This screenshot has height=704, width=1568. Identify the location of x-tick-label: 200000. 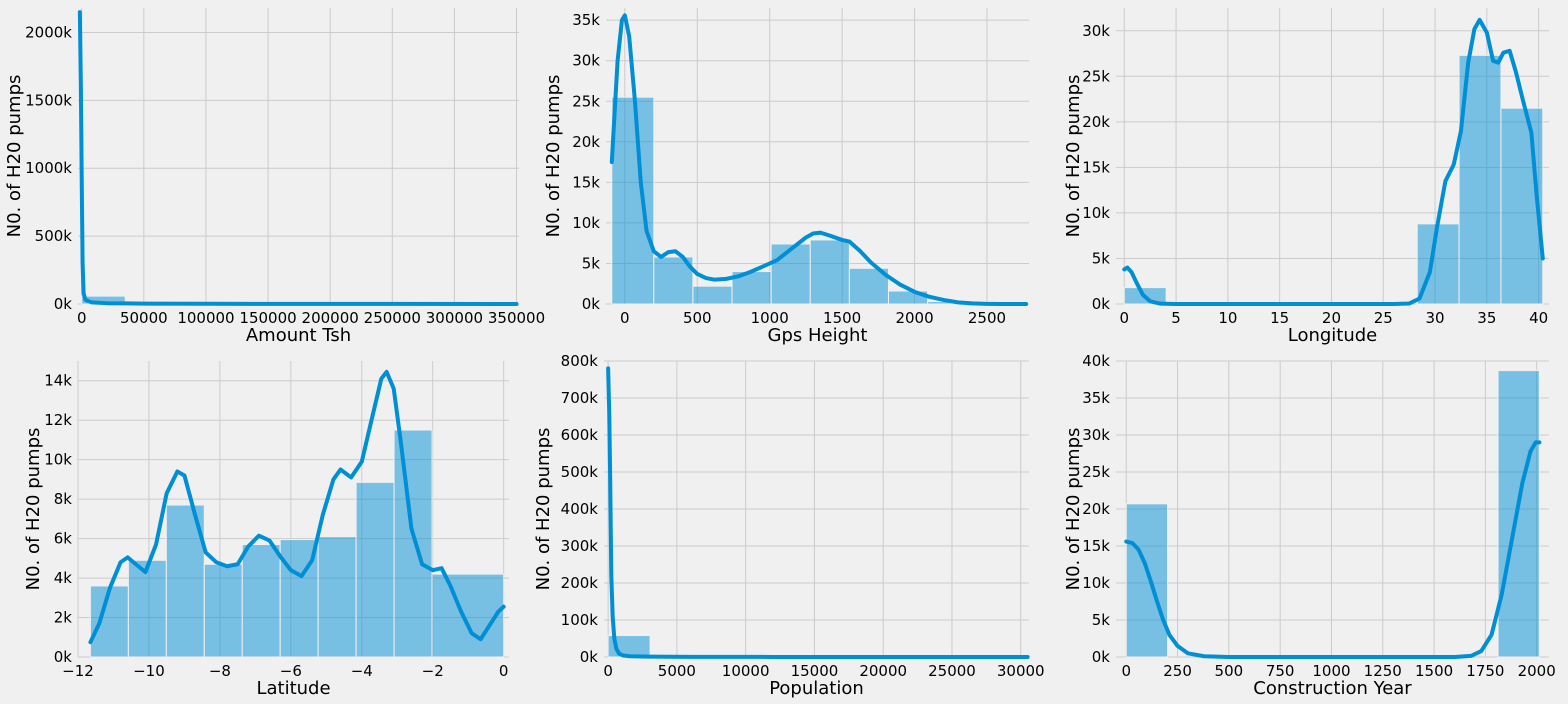
(330, 318).